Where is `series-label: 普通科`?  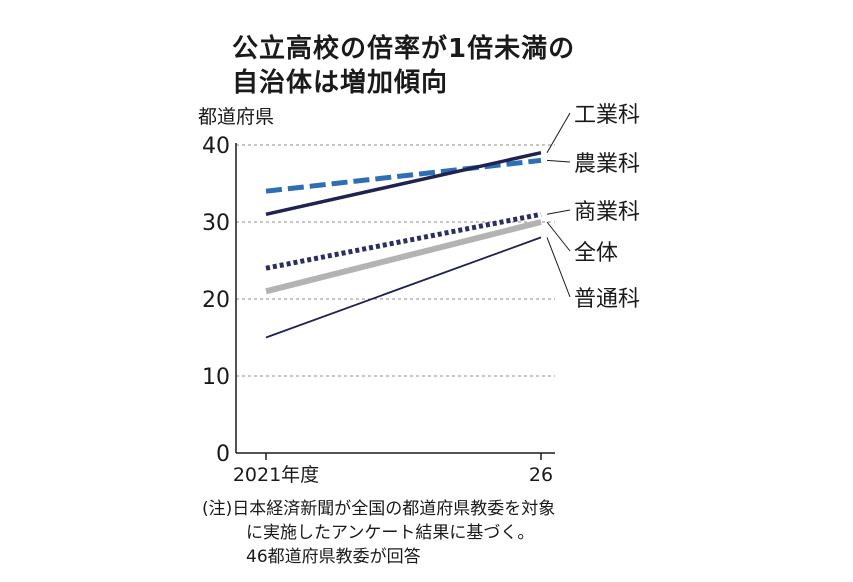
series-label: 普通科 is located at coordinates (607, 299).